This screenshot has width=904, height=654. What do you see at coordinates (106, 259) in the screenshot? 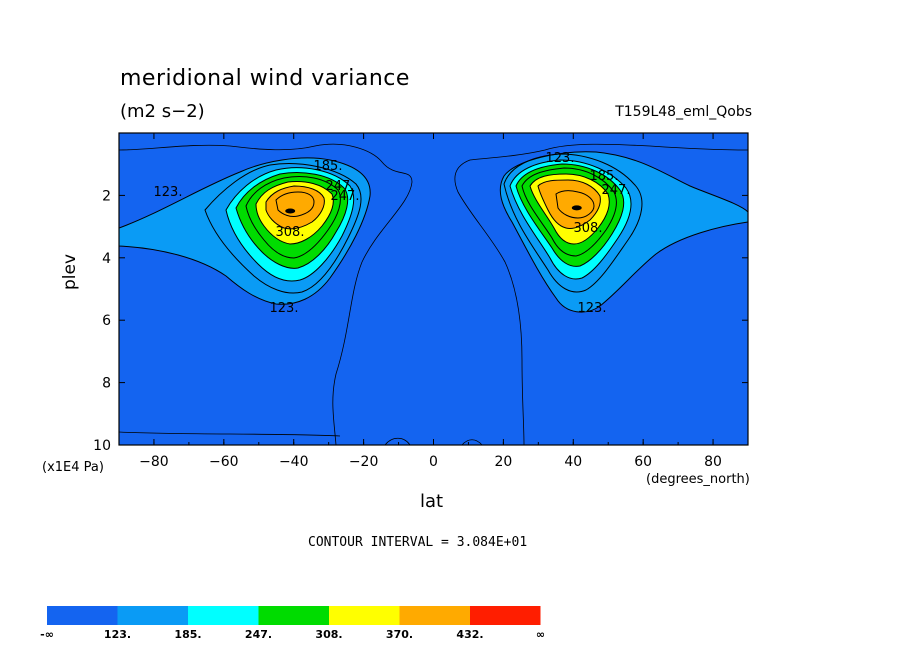
I see `y-tick-label: 4` at bounding box center [106, 259].